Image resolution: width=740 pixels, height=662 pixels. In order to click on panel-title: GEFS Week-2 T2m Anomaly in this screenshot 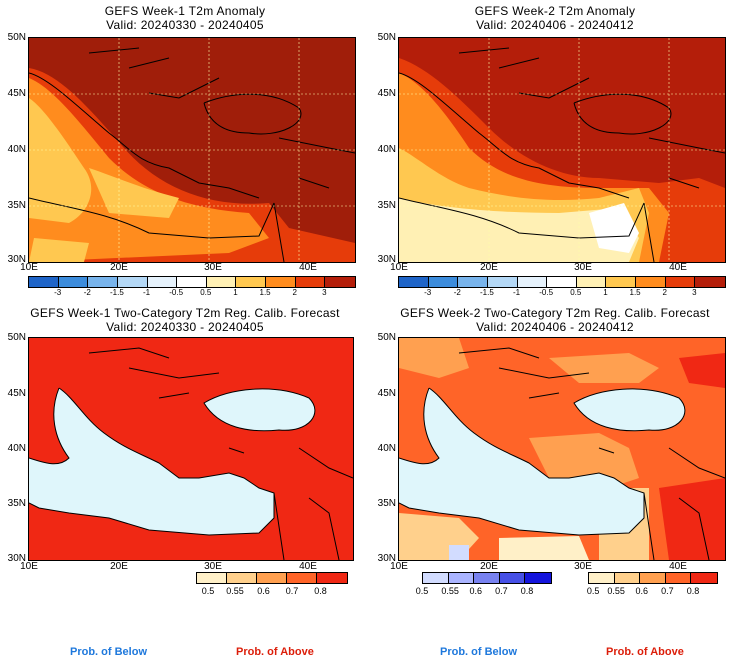, I will do `click(555, 11)`.